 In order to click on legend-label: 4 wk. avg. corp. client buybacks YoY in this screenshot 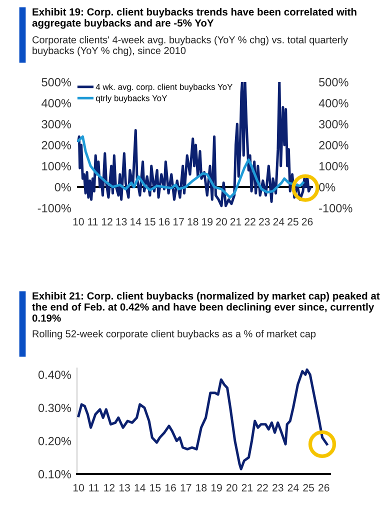, I will do `click(164, 88)`.